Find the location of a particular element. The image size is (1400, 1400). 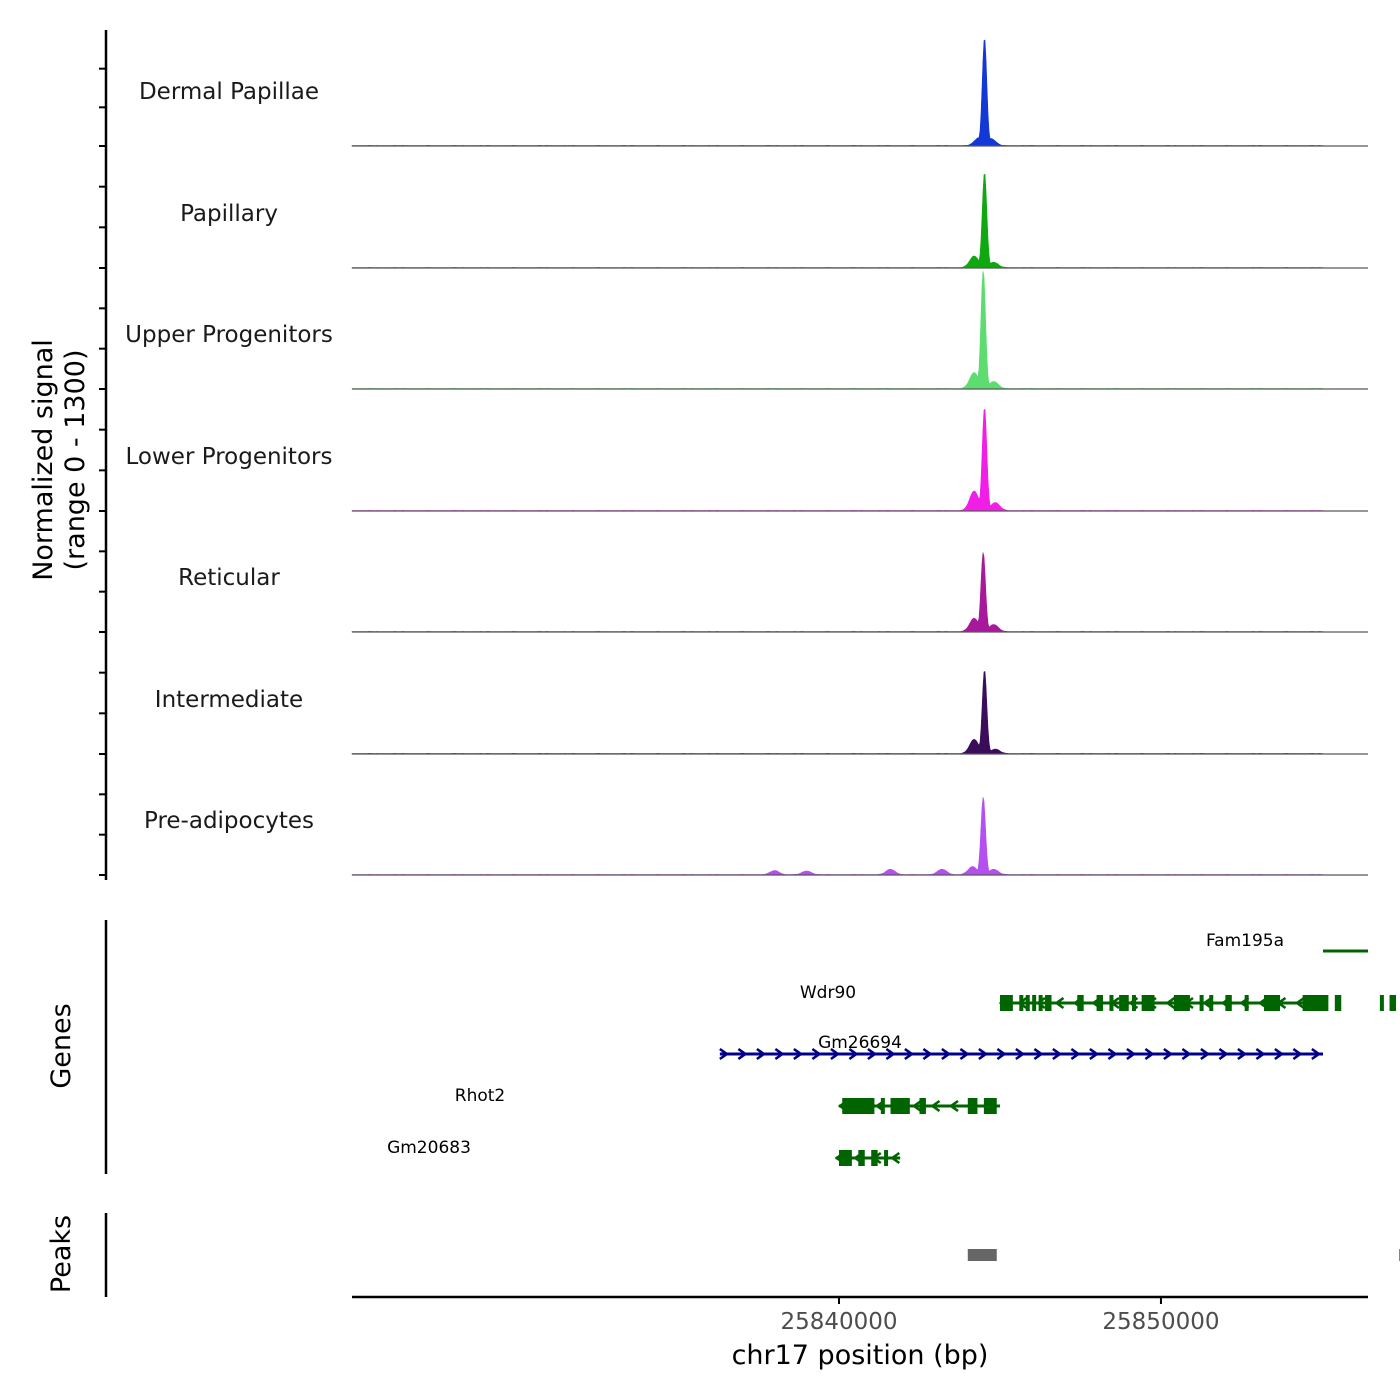

x-axis-title: chr17 position (bp) is located at coordinates (860, 1355).